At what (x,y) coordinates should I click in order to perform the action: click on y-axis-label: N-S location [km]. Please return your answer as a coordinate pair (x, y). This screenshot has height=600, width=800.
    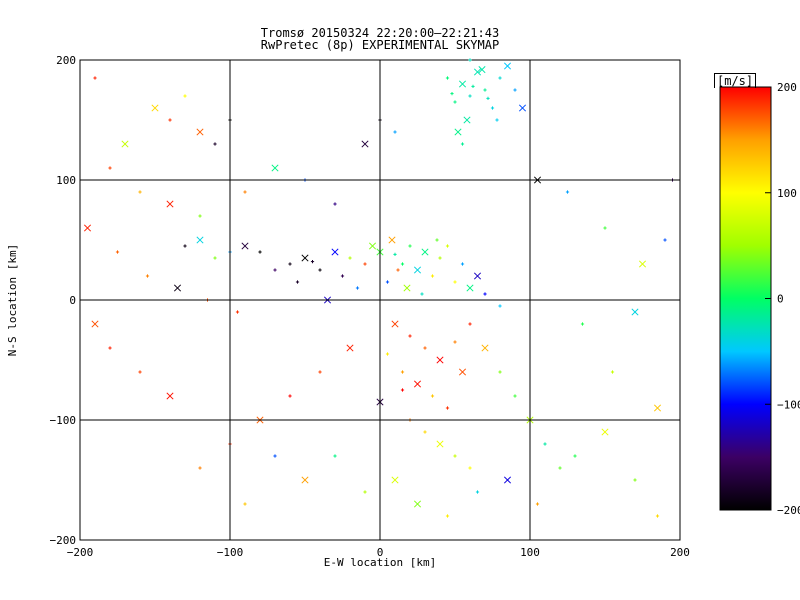
    Looking at the image, I should click on (12, 300).